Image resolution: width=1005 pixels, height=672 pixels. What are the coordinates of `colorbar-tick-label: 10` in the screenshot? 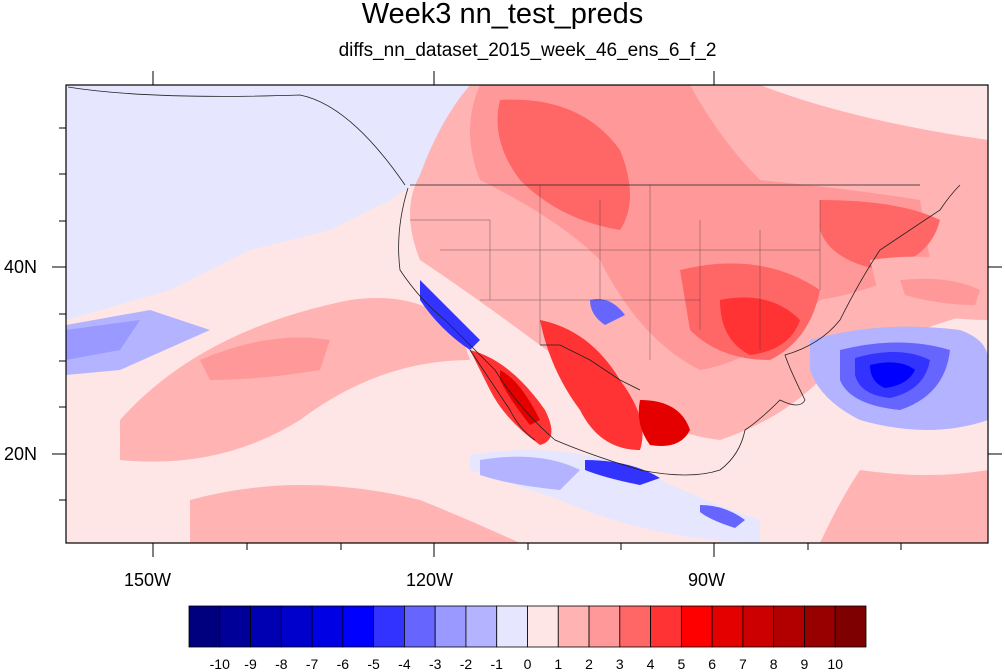 It's located at (835, 664).